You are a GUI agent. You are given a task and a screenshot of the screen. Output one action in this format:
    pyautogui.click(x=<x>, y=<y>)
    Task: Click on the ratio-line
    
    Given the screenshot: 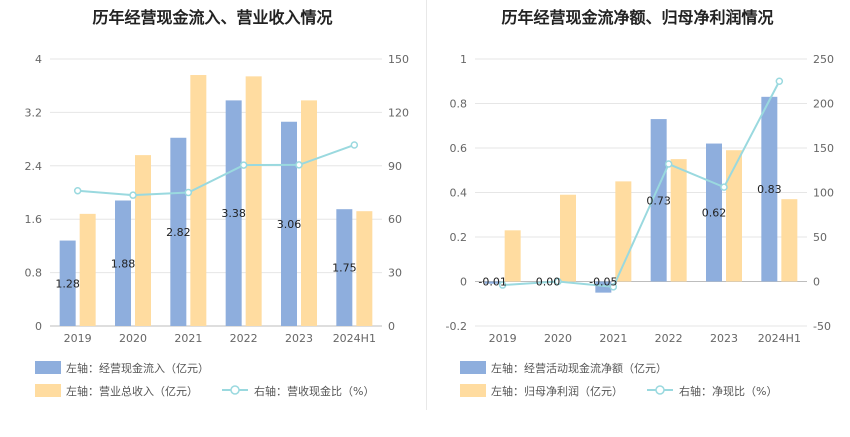 What is the action you would take?
    pyautogui.click(x=216, y=170)
    